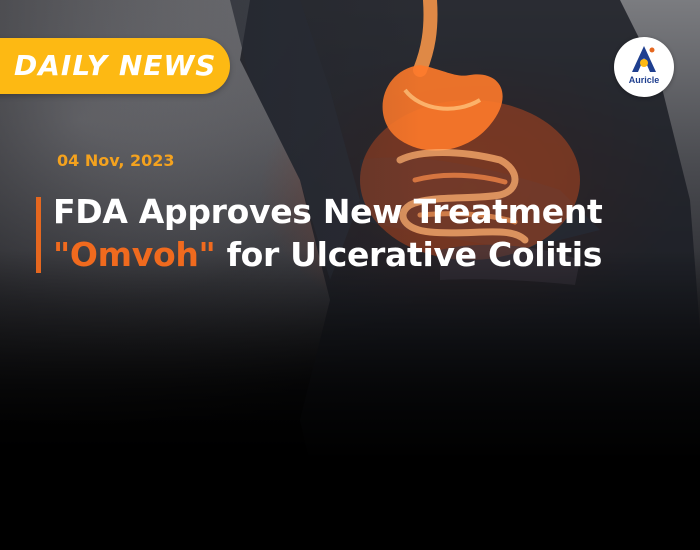  I want to click on daily-news-label: DAILY NEWS, so click(115, 65).